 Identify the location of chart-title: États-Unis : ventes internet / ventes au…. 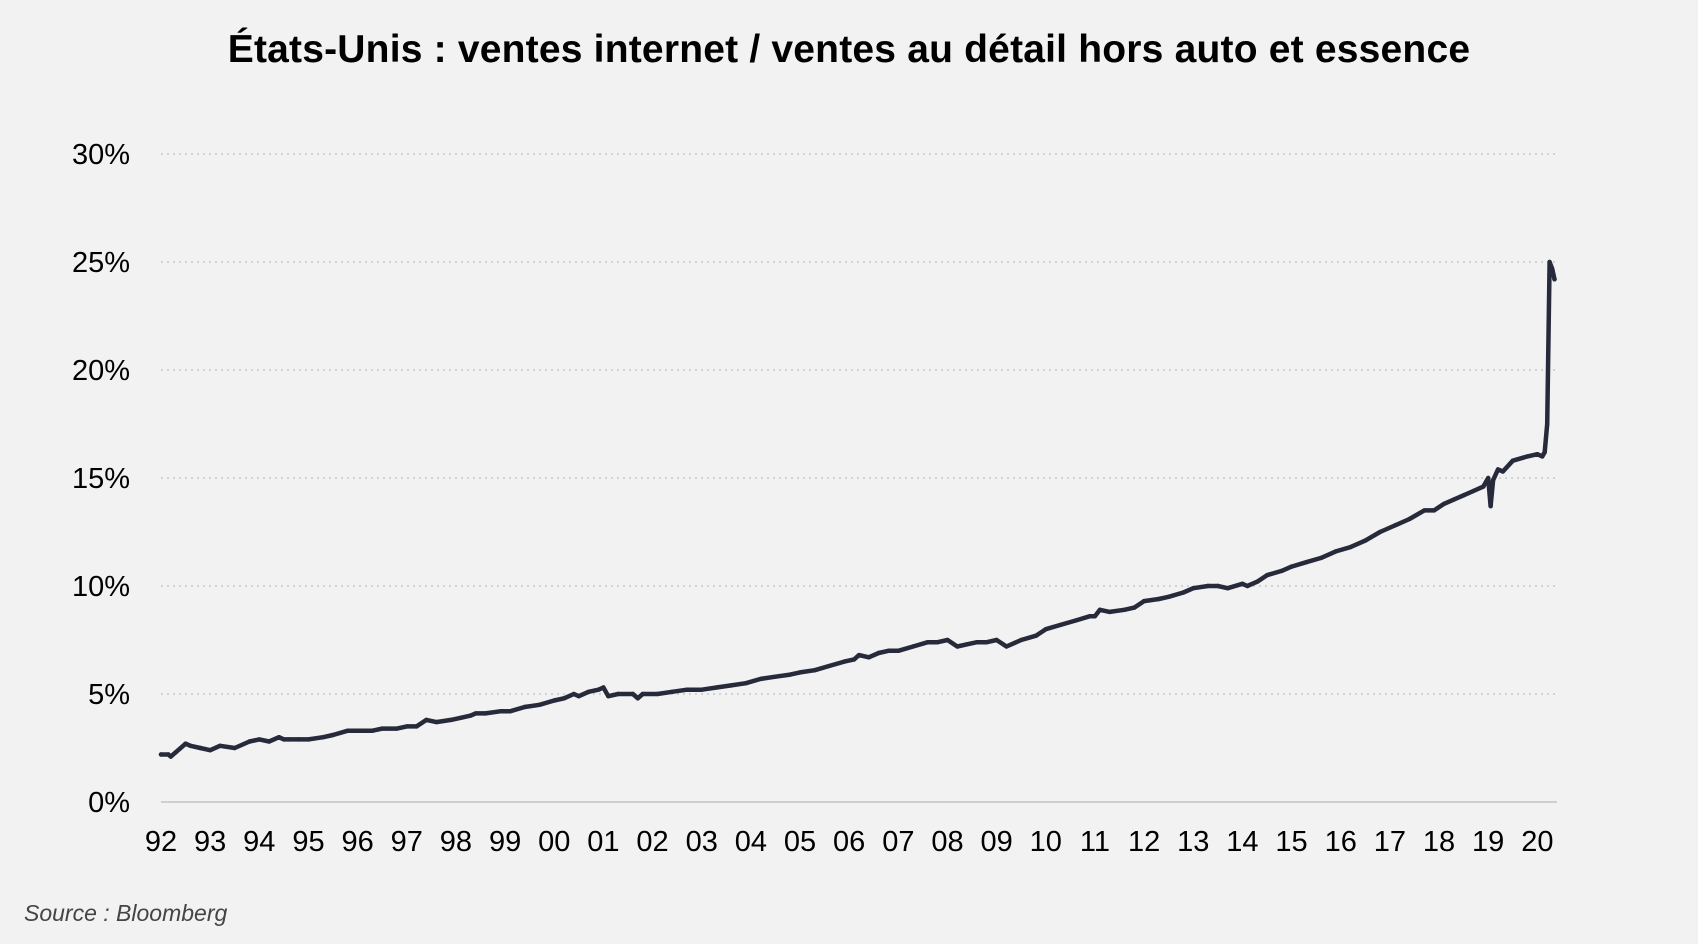
(849, 49).